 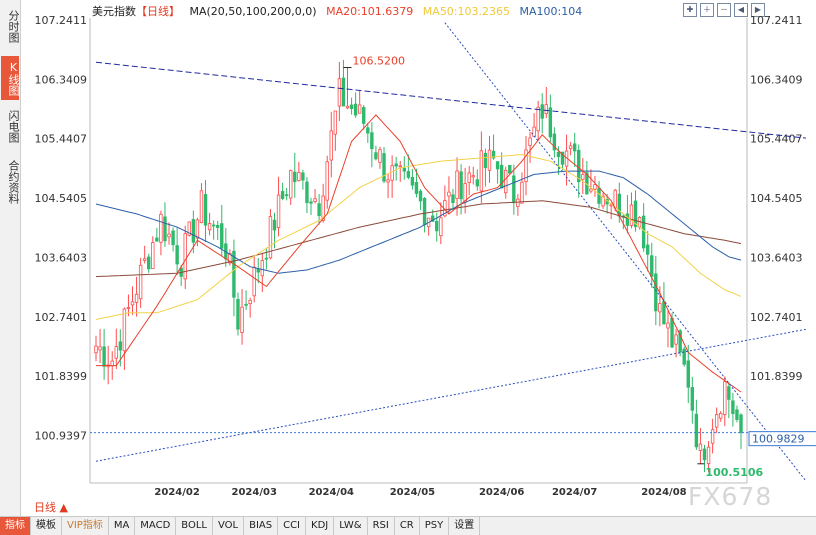 I want to click on tab-rsi: RSI, so click(x=381, y=526).